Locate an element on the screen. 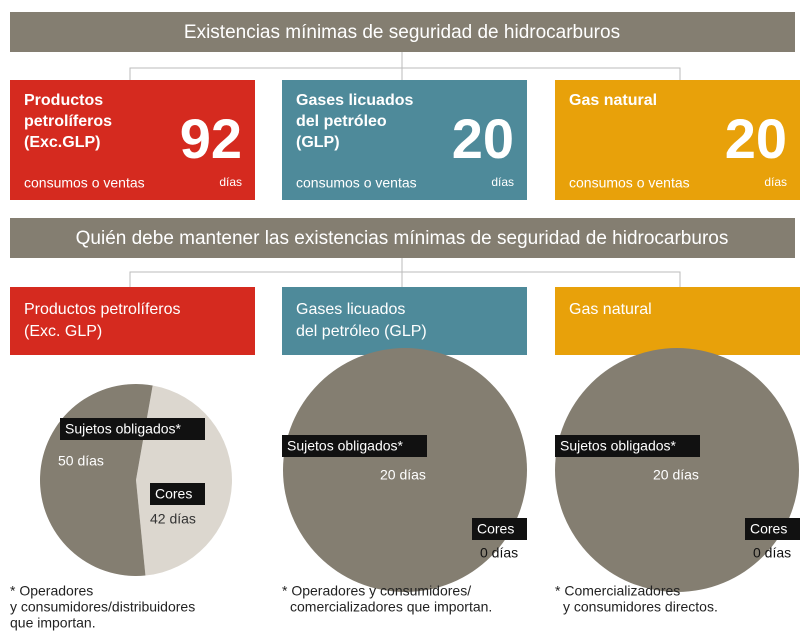 The image size is (801, 635). section-label: Gases licuados is located at coordinates (350, 309).